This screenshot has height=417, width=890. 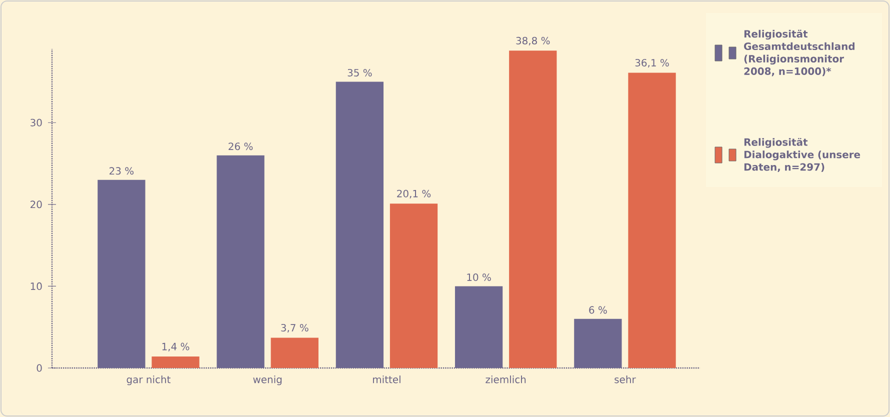 I want to click on data-label: 1,4 %, so click(x=176, y=347).